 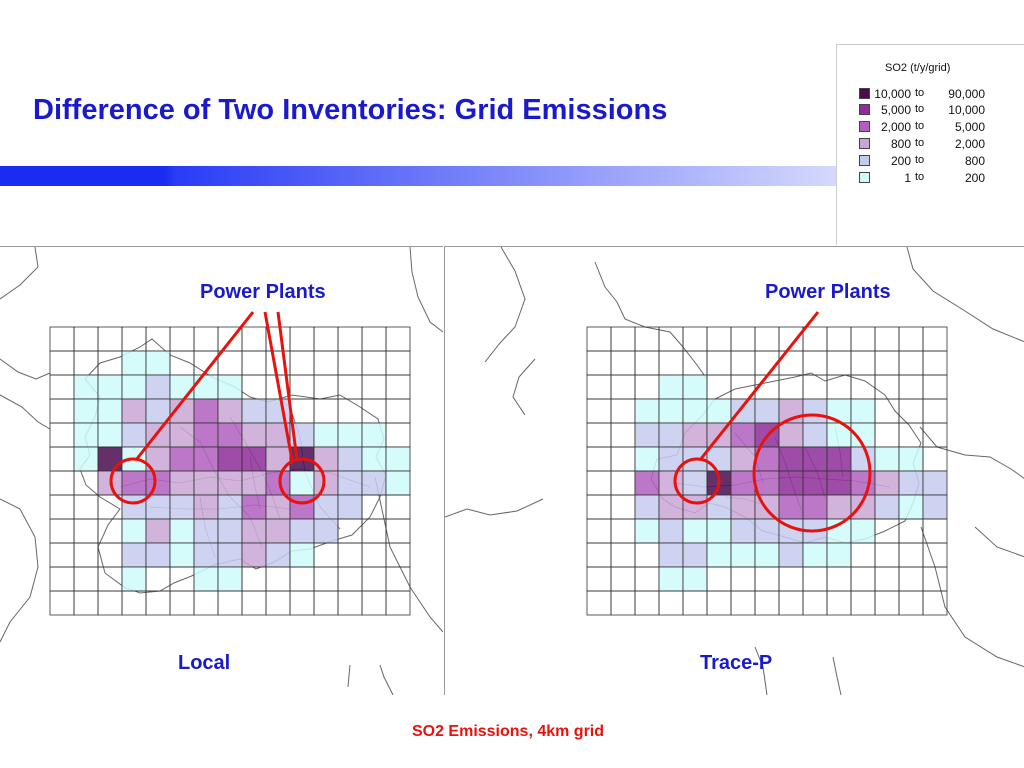 I want to click on map-name-trace-p: Trace-P, so click(x=736, y=663).